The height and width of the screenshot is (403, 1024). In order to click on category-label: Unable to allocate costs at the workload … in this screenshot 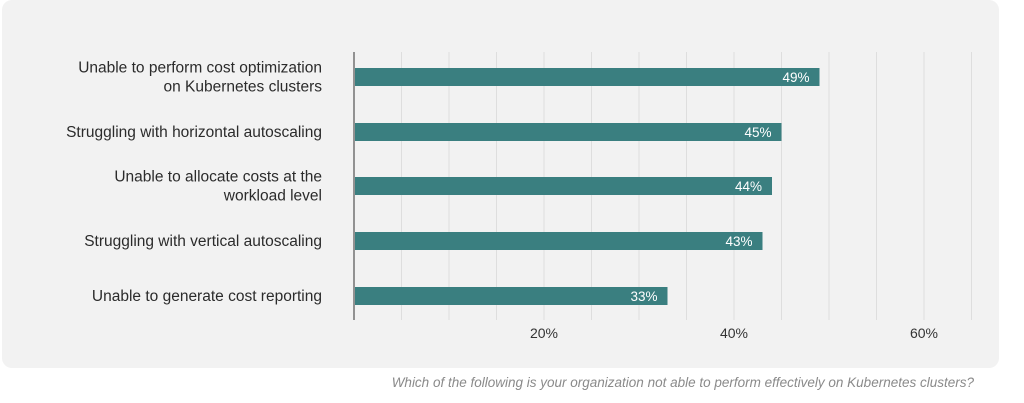, I will do `click(218, 187)`.